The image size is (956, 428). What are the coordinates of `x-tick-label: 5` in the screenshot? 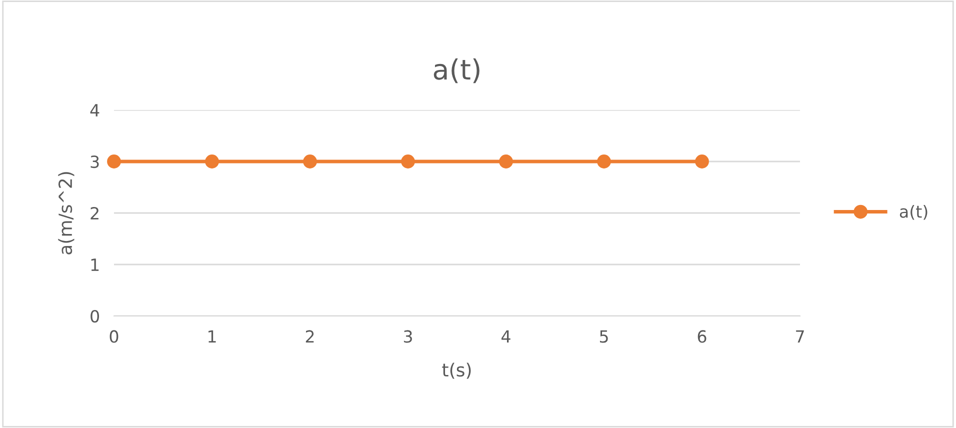 It's located at (604, 336).